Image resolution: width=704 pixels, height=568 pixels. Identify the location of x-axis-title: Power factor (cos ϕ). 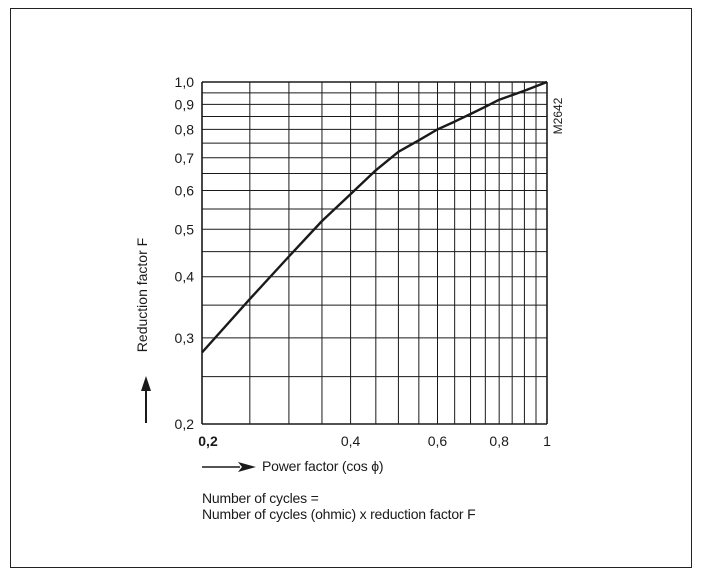
(323, 466).